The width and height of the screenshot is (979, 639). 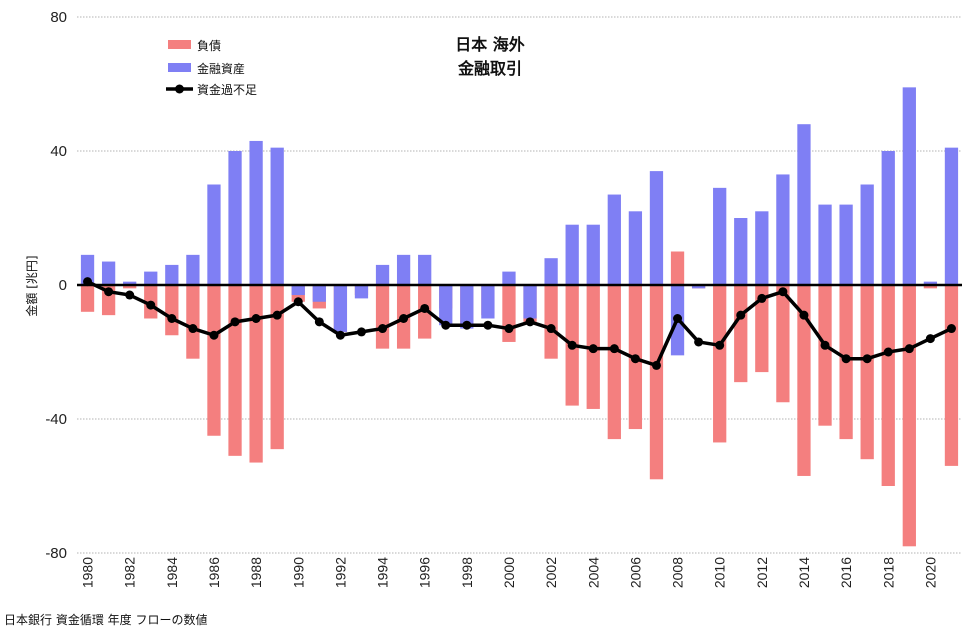 I want to click on x-tick-label: 2006, so click(x=635, y=572).